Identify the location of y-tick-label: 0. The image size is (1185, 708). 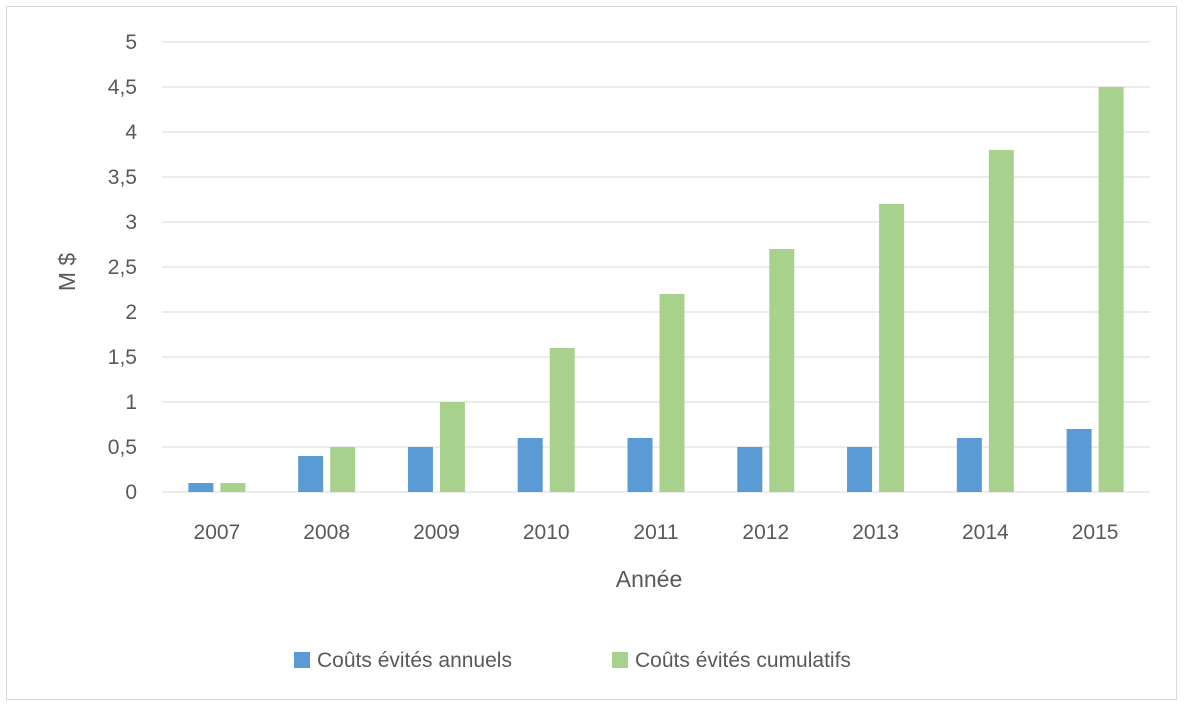
(131, 492).